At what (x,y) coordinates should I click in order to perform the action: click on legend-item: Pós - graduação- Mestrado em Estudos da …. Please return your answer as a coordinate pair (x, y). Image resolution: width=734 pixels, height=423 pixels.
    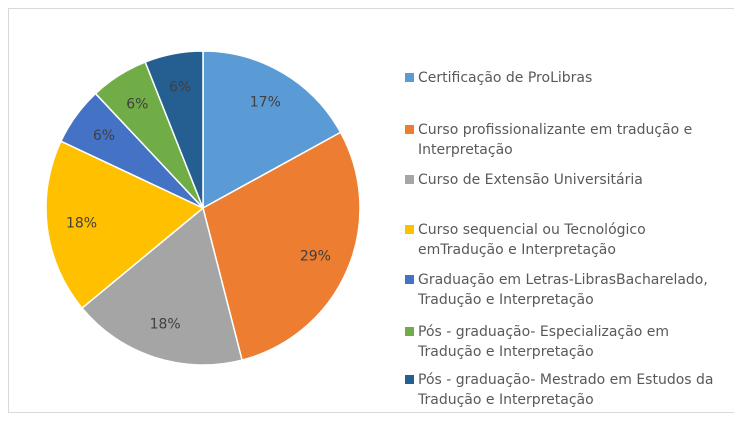
    Looking at the image, I should click on (568, 390).